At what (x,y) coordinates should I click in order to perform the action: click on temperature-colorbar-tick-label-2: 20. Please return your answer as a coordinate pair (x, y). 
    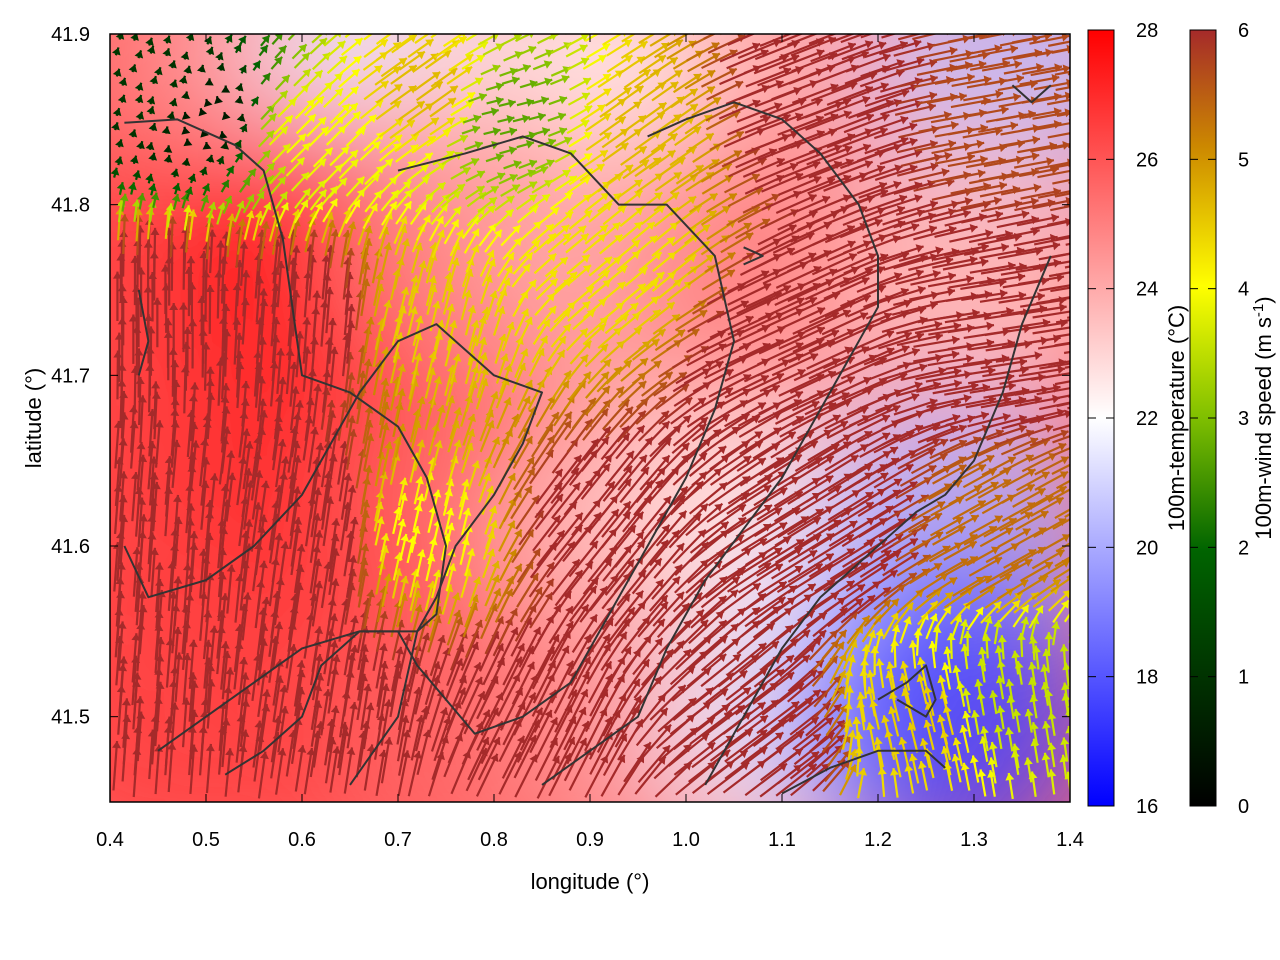
    Looking at the image, I should click on (1147, 548).